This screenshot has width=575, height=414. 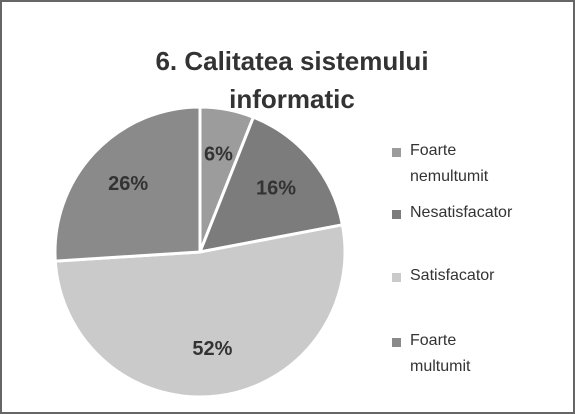 What do you see at coordinates (218, 154) in the screenshot?
I see `slice-label: 6%` at bounding box center [218, 154].